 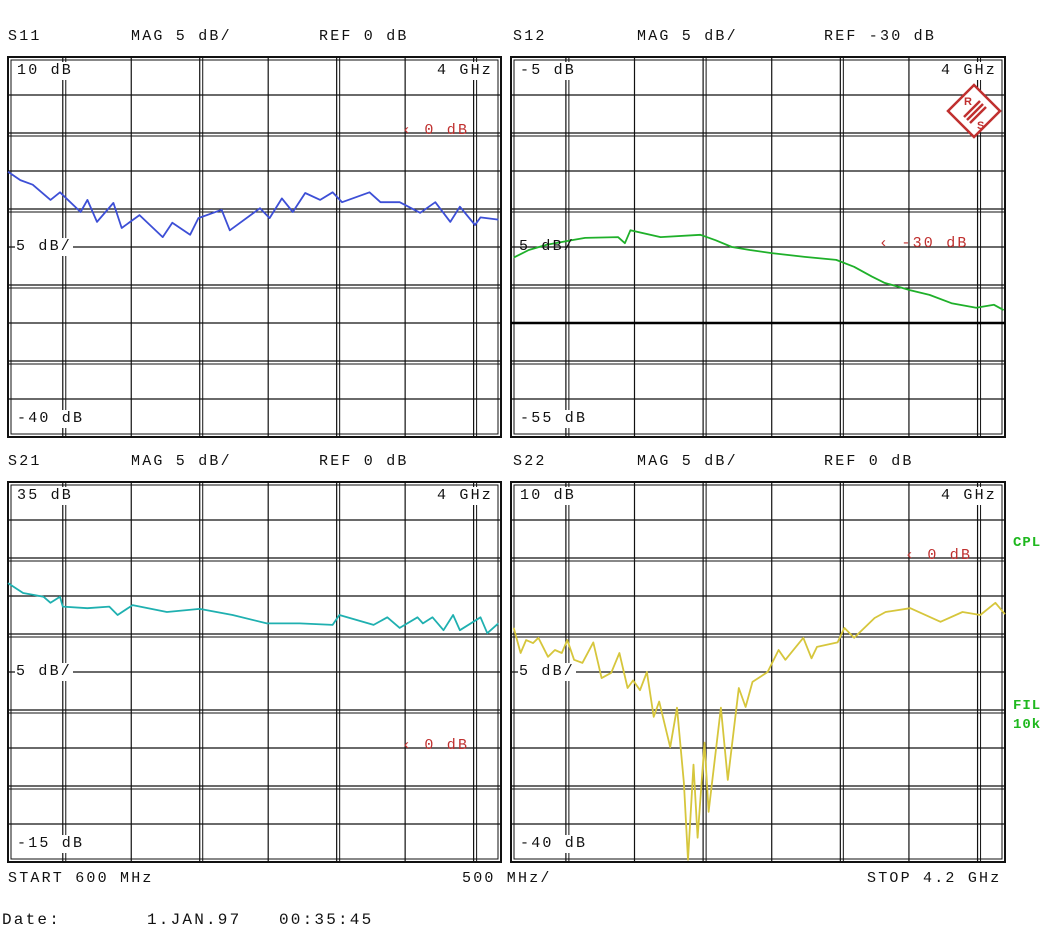 What do you see at coordinates (935, 243) in the screenshot?
I see `ref-marker-value: -30 dB` at bounding box center [935, 243].